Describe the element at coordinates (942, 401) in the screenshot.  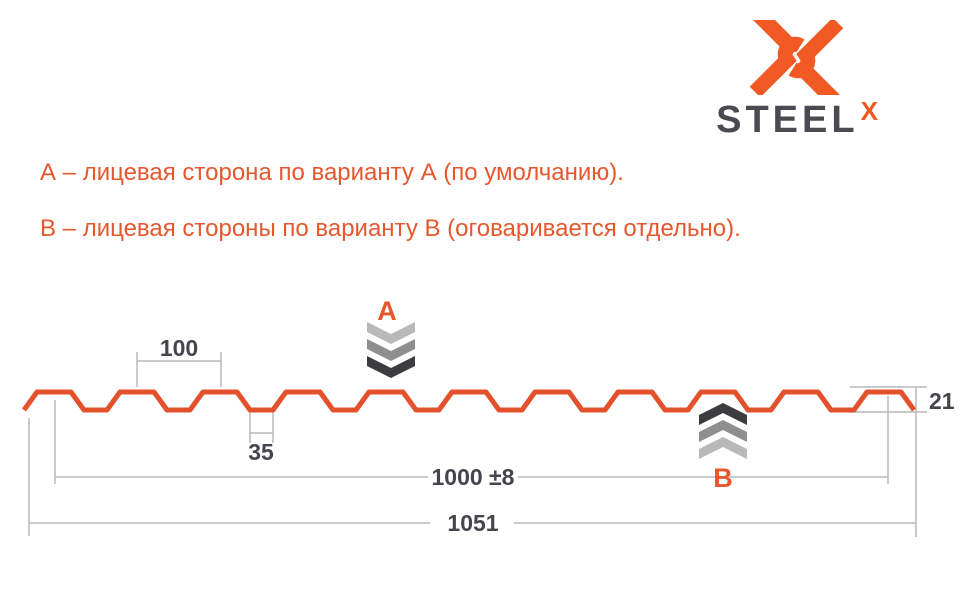
I see `dim-label-profile-height: 21` at that location.